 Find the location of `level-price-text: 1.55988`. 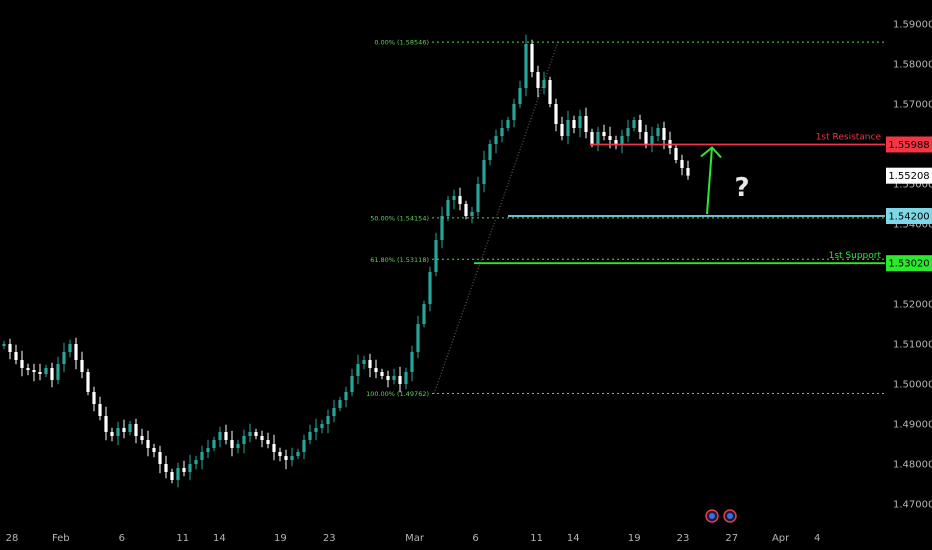

level-price-text: 1.55988 is located at coordinates (908, 145).